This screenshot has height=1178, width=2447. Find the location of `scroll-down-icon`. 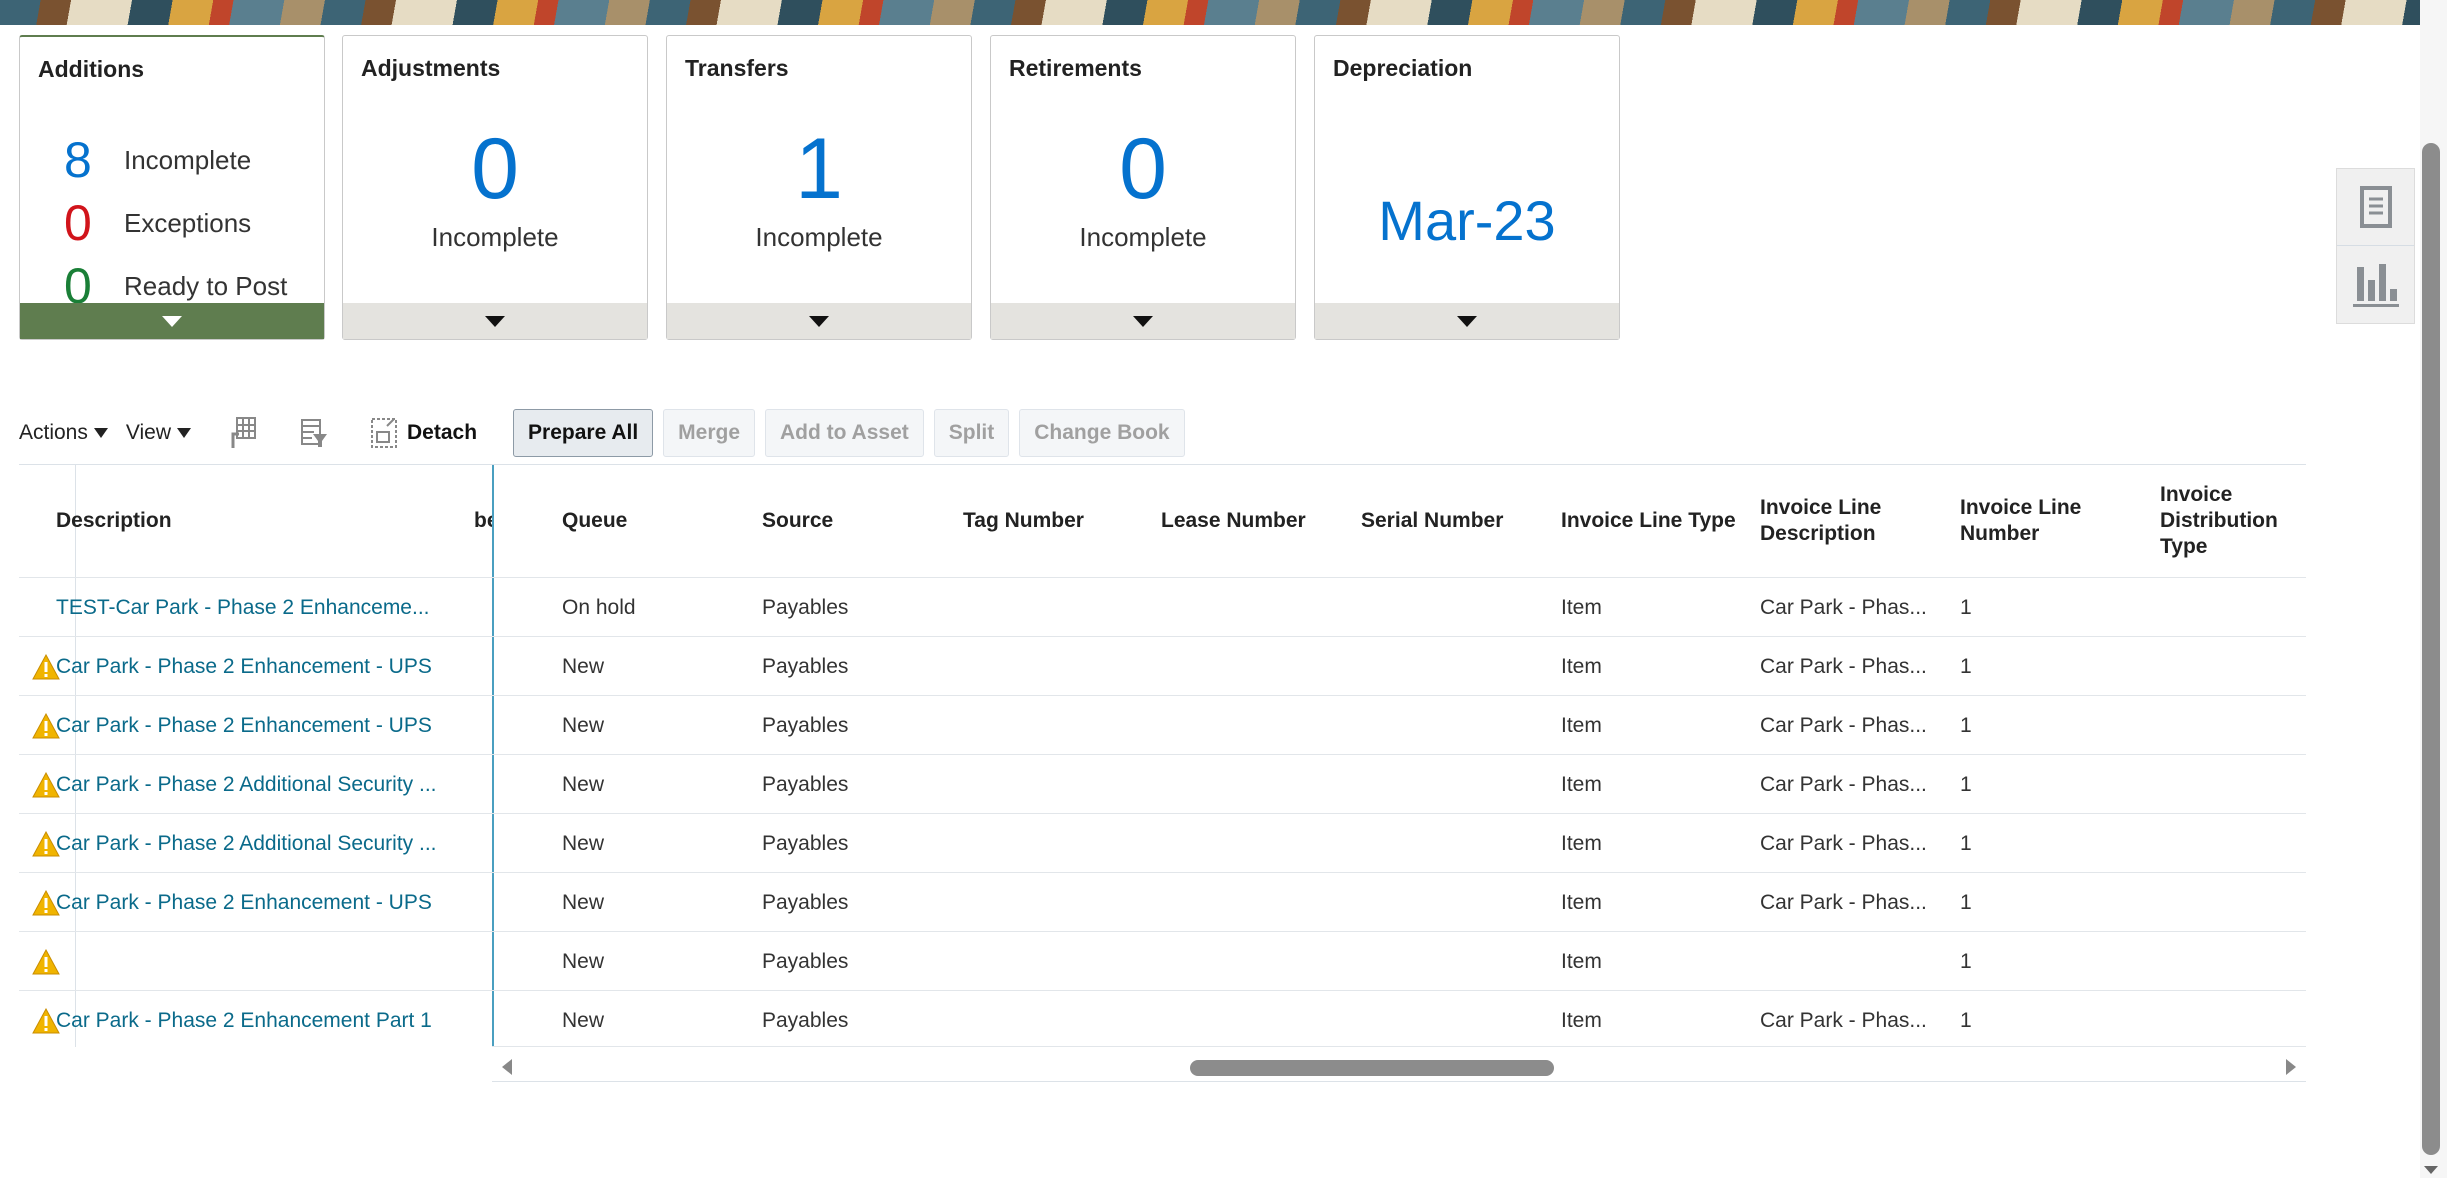

scroll-down-icon is located at coordinates (2431, 1170).